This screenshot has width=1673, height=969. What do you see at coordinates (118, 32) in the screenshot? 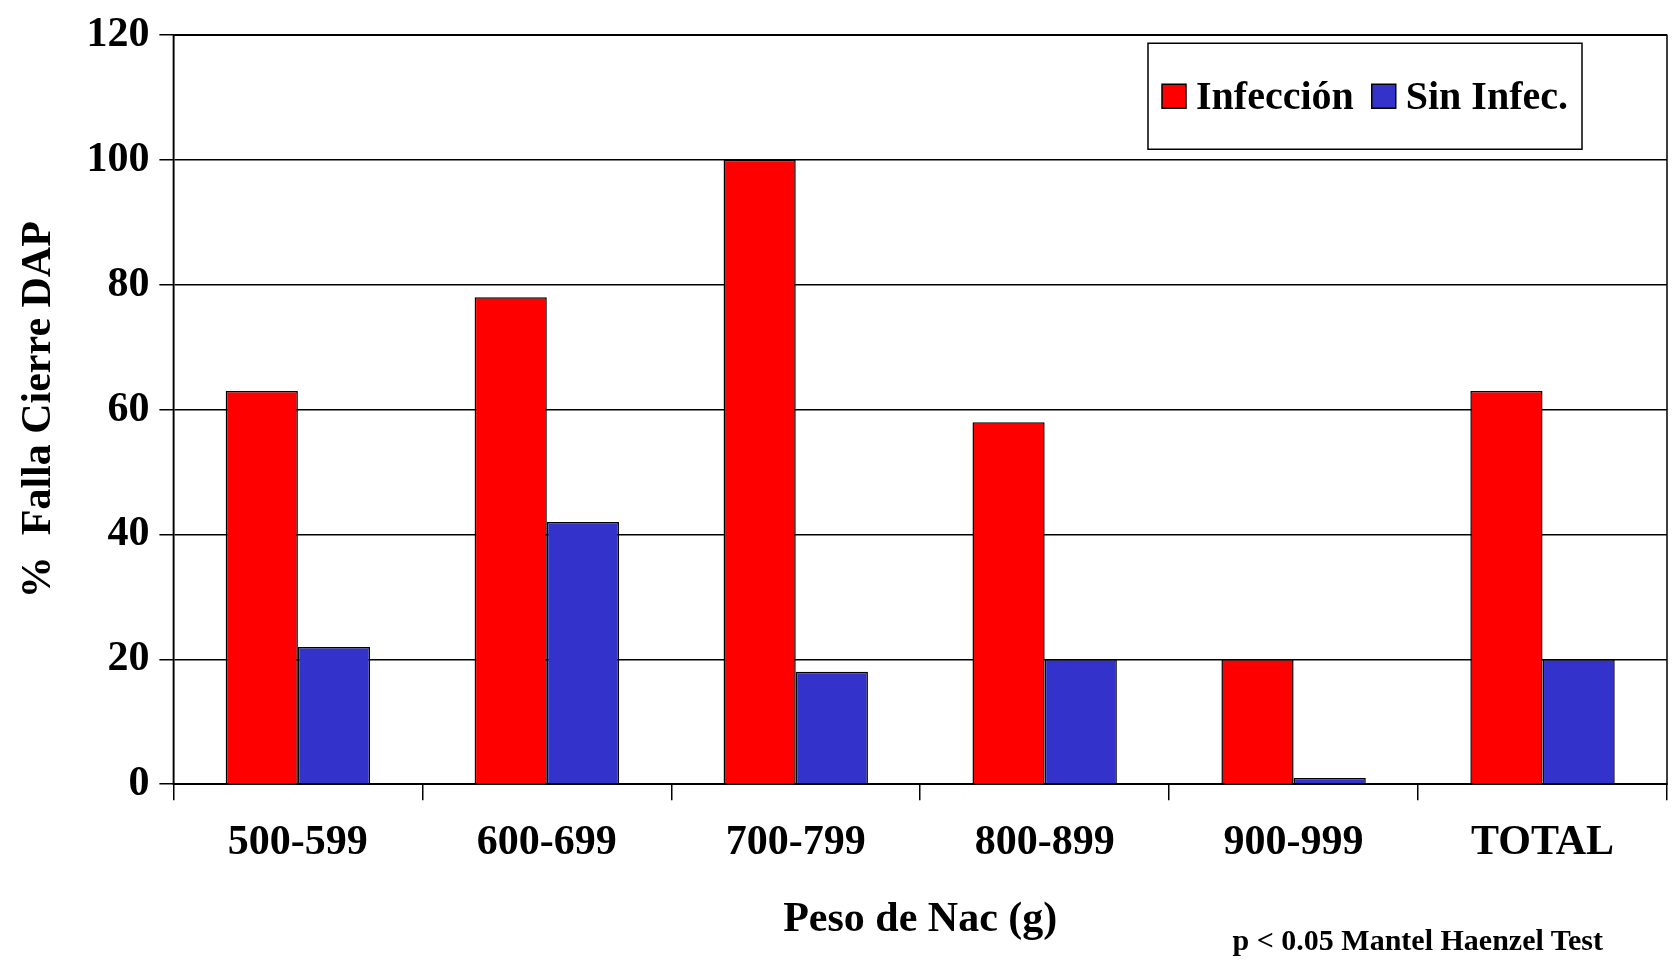
I see `y-tick-label: 120` at bounding box center [118, 32].